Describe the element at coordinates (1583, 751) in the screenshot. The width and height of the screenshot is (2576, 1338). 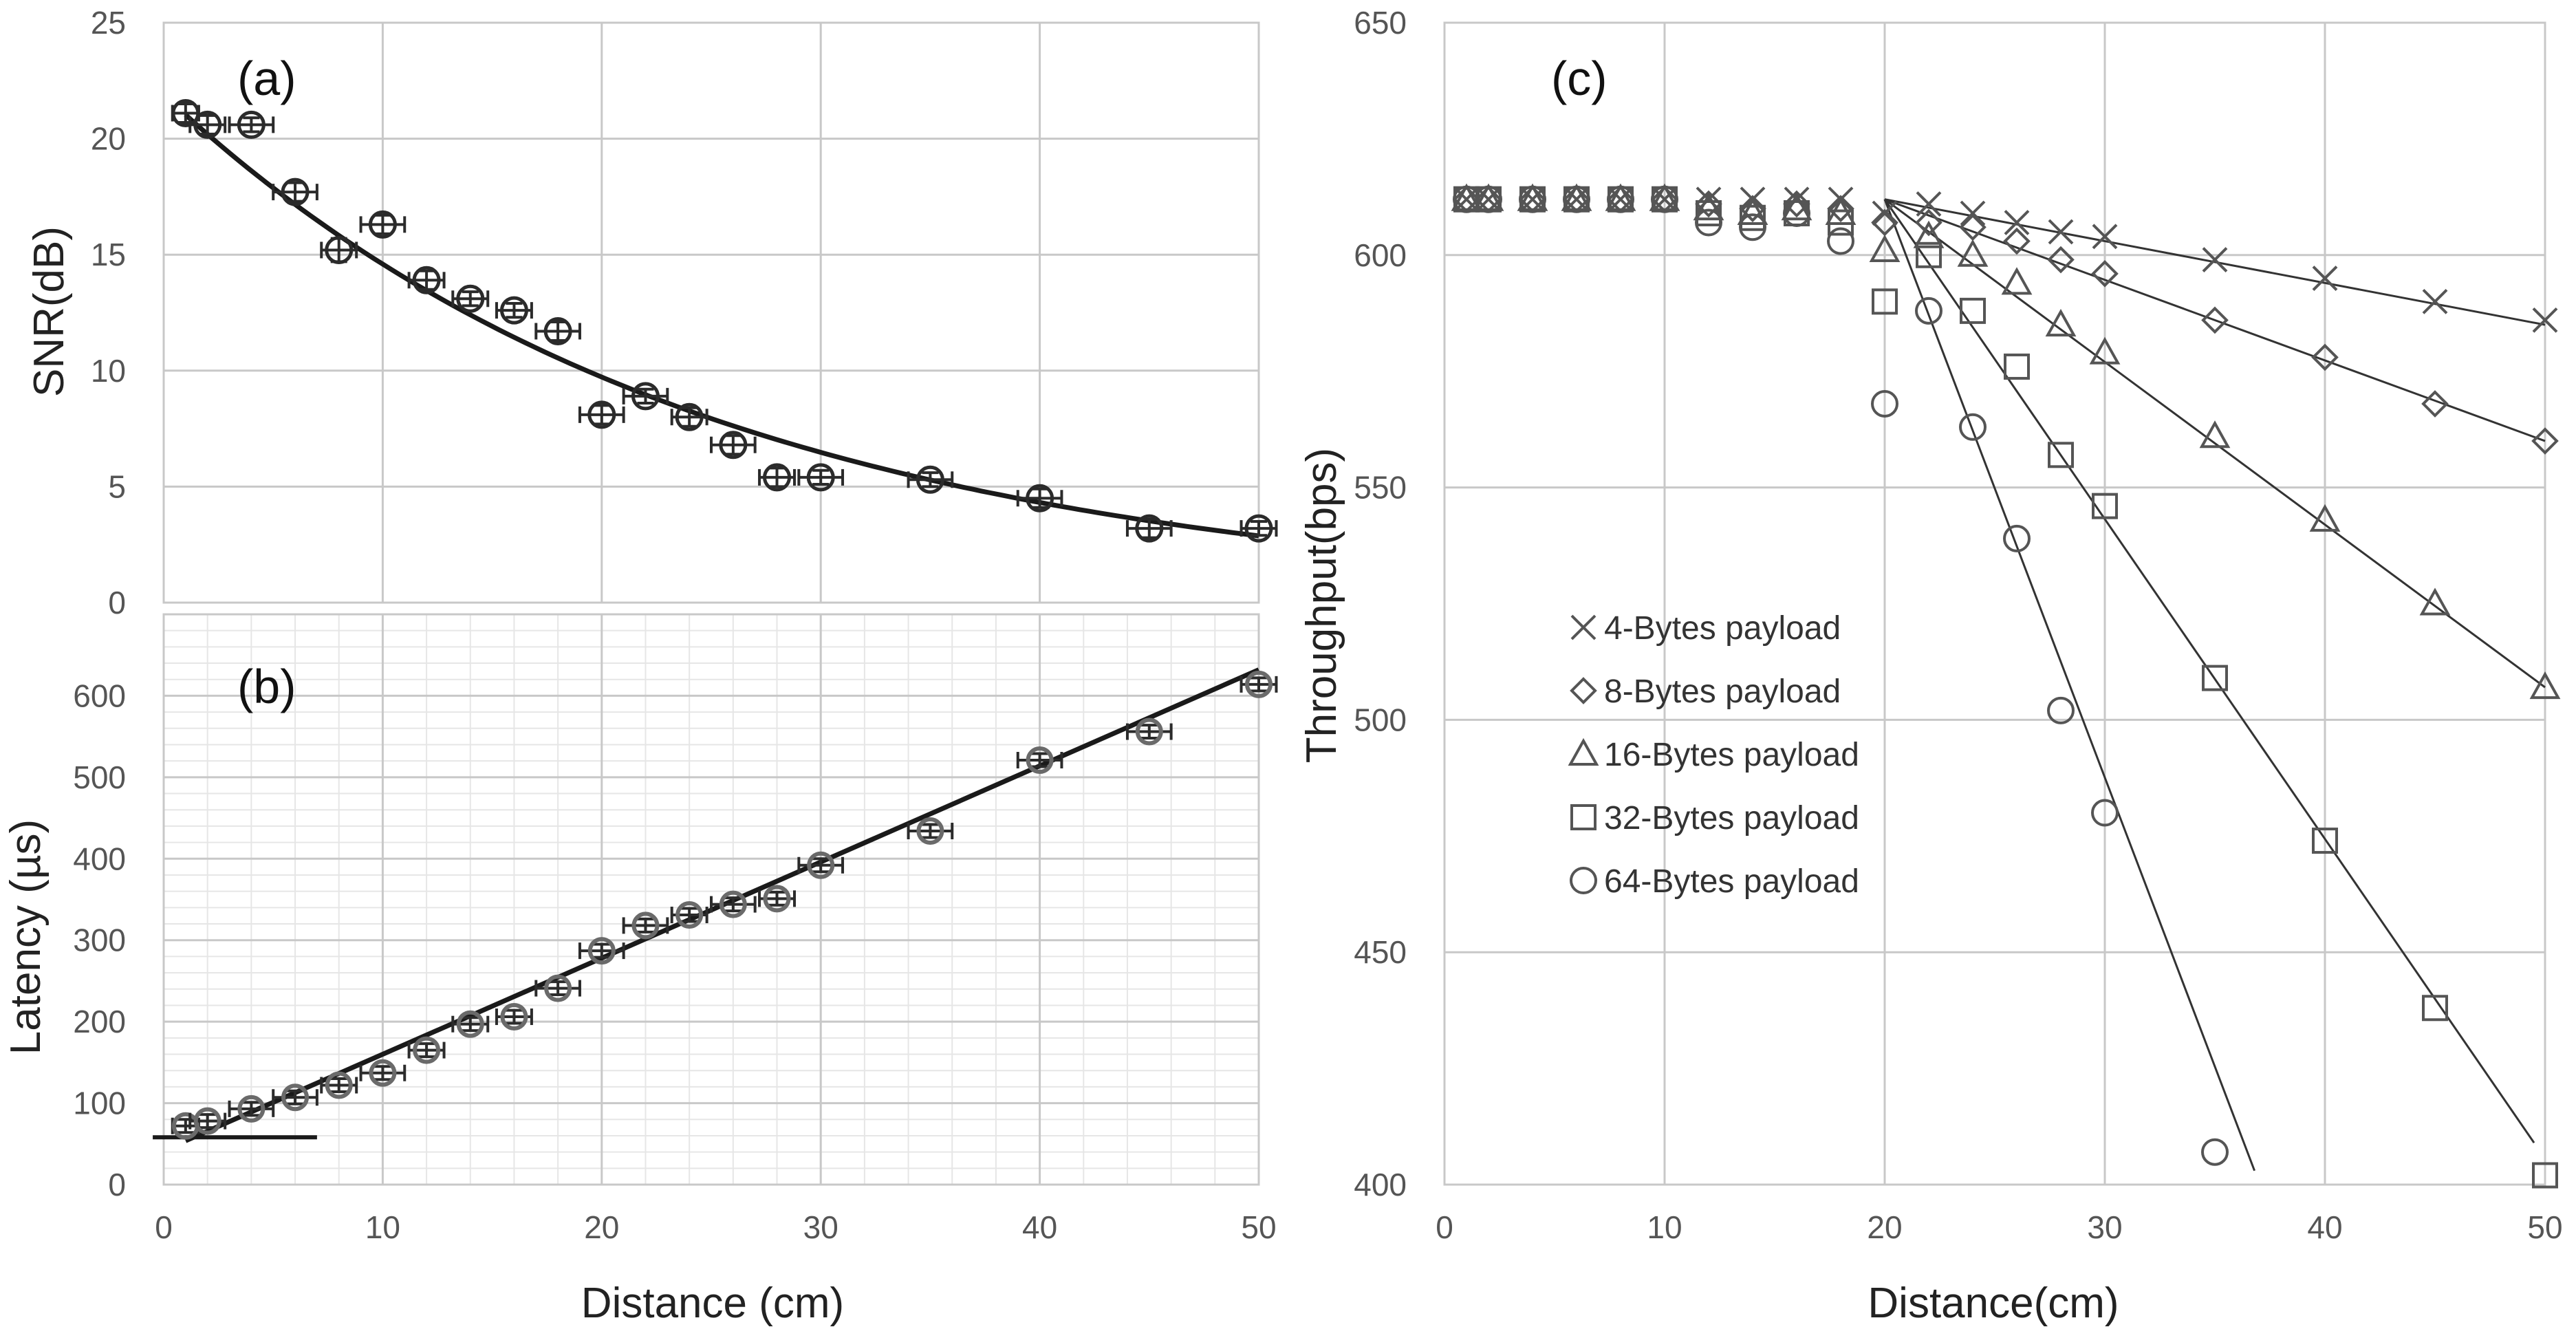
I see `legend-marker-triangle` at that location.